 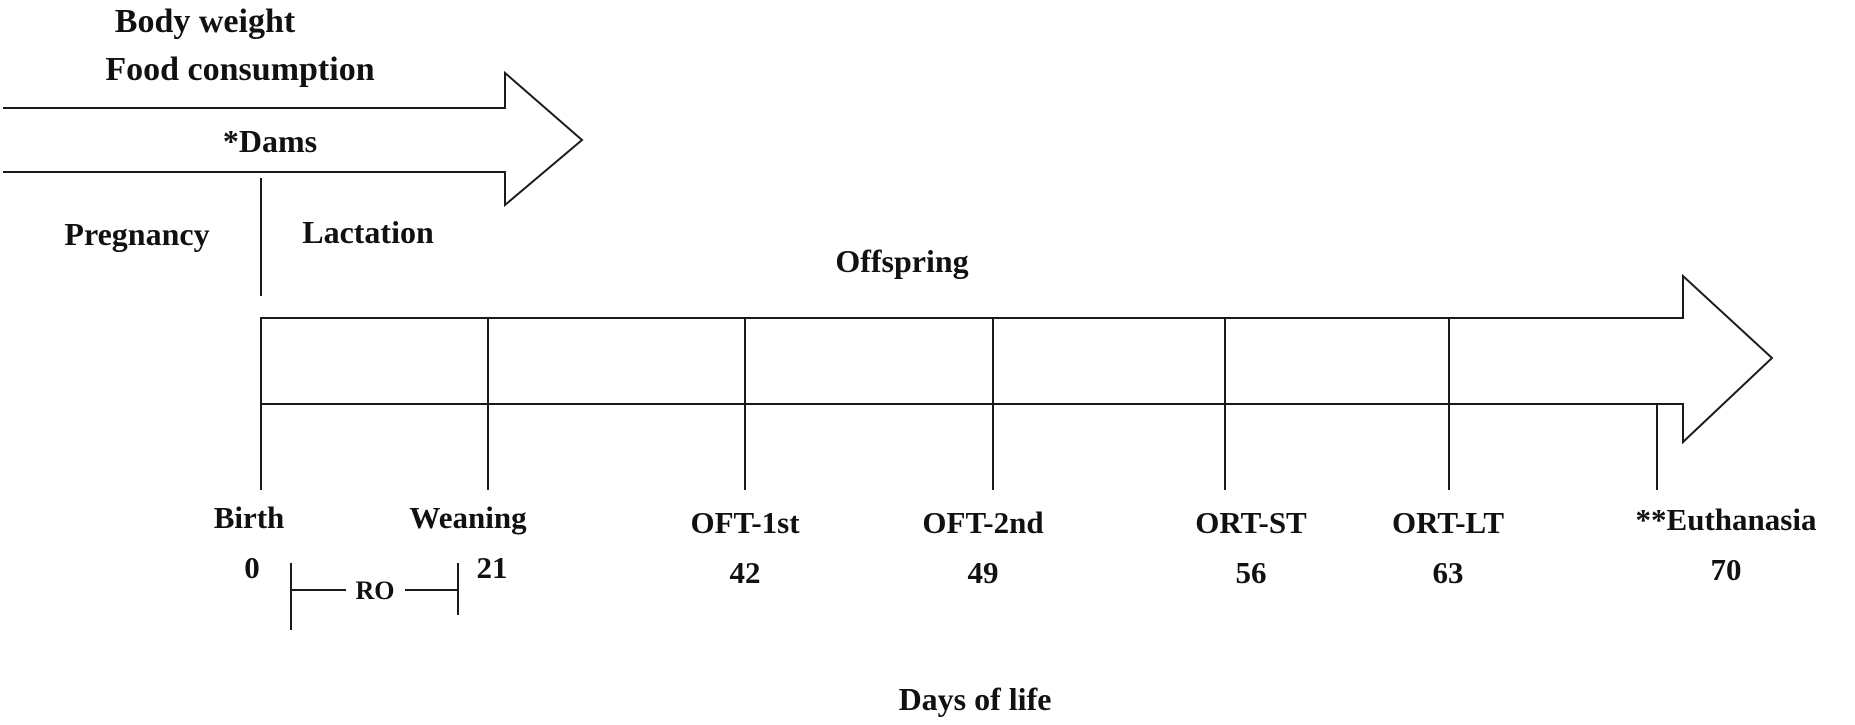 I want to click on offspring-label: Offspring, so click(x=901, y=261).